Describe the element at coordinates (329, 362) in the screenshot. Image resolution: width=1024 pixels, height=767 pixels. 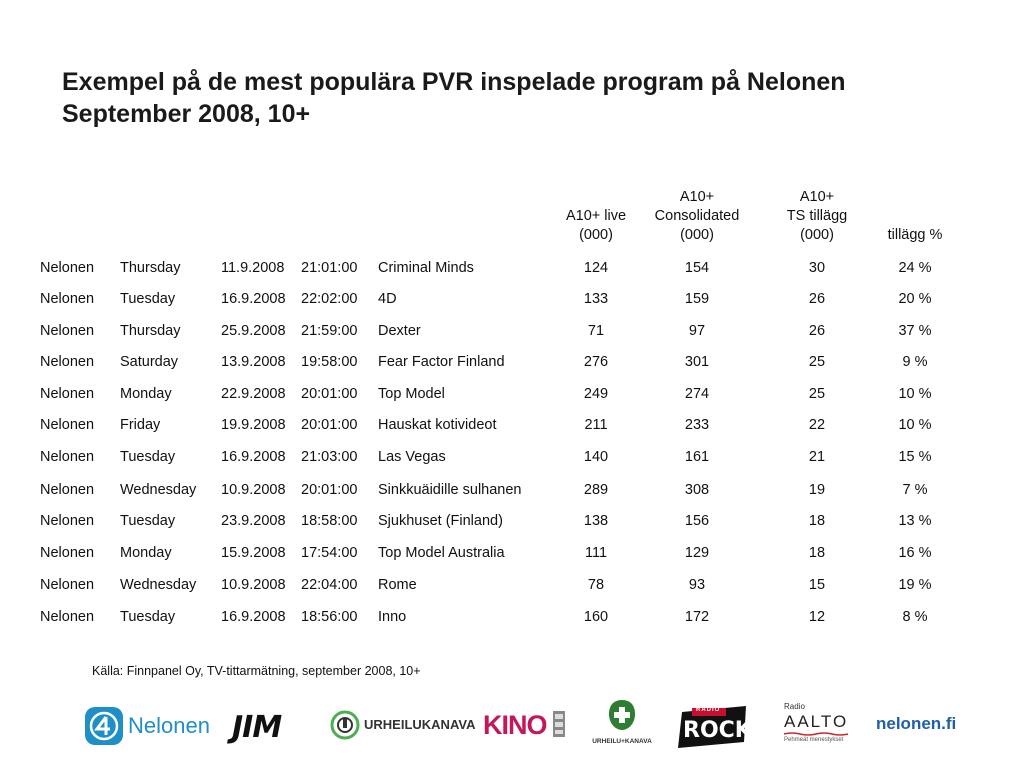
I see `cell-time: 19:58:00` at that location.